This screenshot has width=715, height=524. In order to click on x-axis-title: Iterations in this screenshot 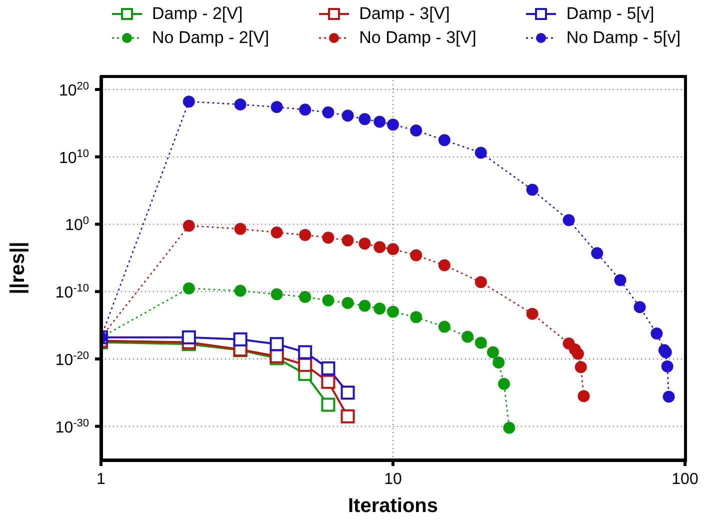, I will do `click(393, 506)`.